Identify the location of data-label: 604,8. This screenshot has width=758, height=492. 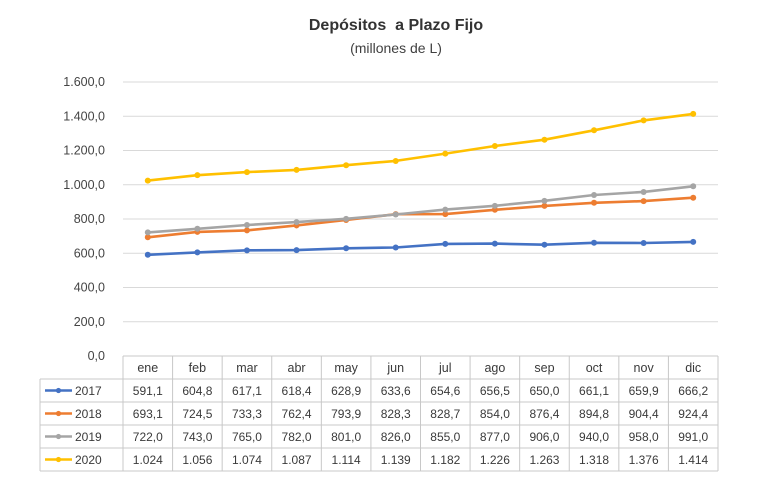
(197, 391).